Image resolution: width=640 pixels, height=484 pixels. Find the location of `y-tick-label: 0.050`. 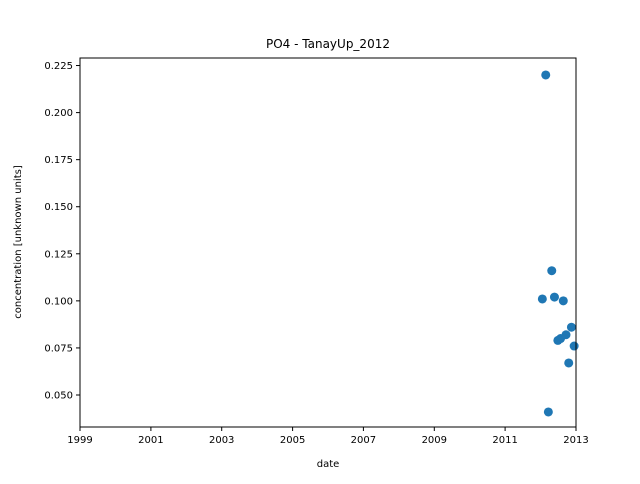

y-tick-label: 0.050 is located at coordinates (58, 395).